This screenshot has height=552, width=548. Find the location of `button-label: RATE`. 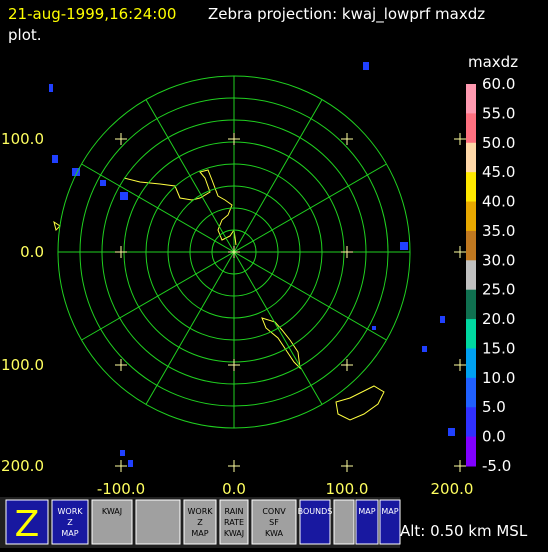

button-label: RATE is located at coordinates (234, 522).